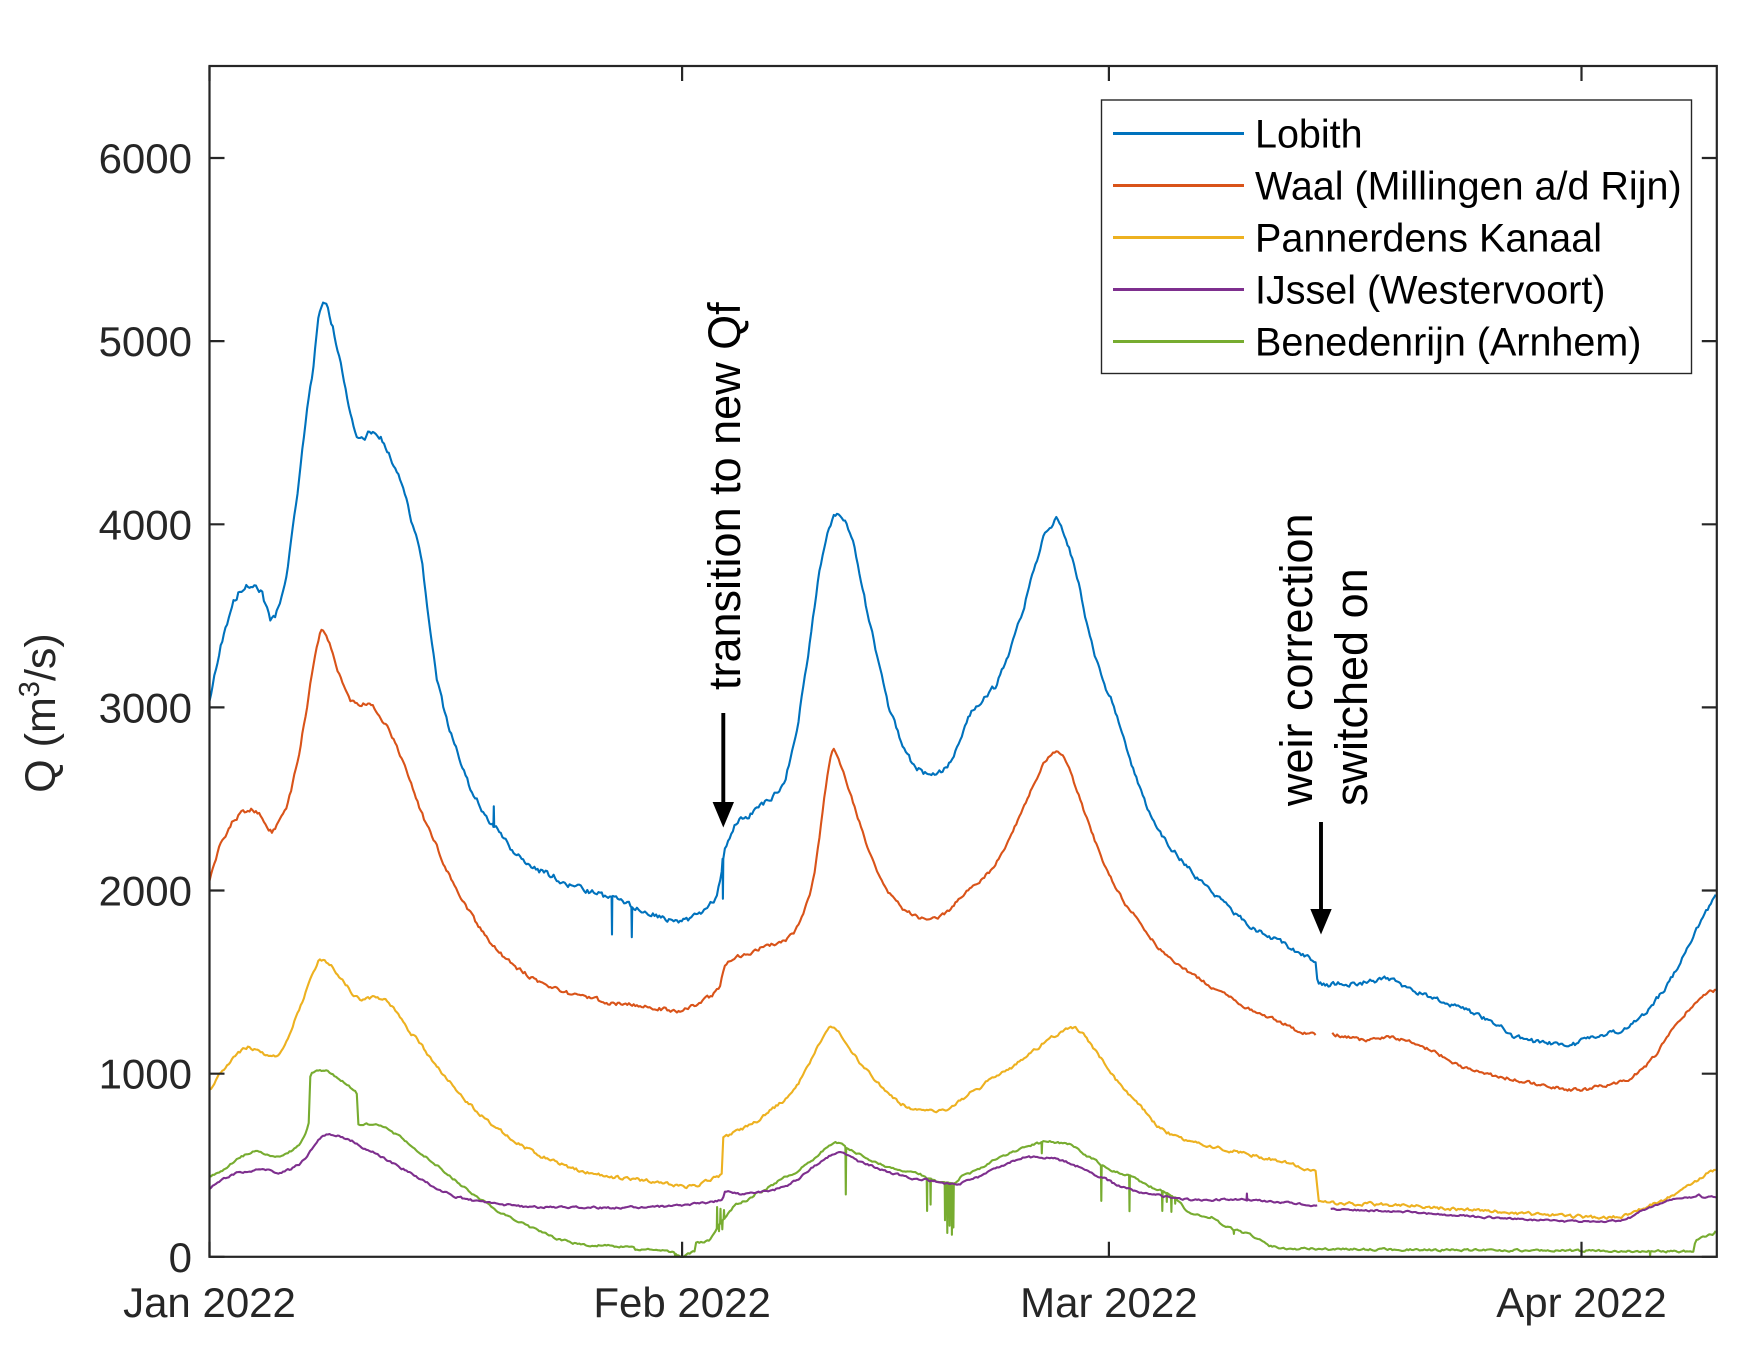 The image size is (1756, 1353). What do you see at coordinates (1309, 135) in the screenshot?
I see `svg-text: Lobith` at bounding box center [1309, 135].